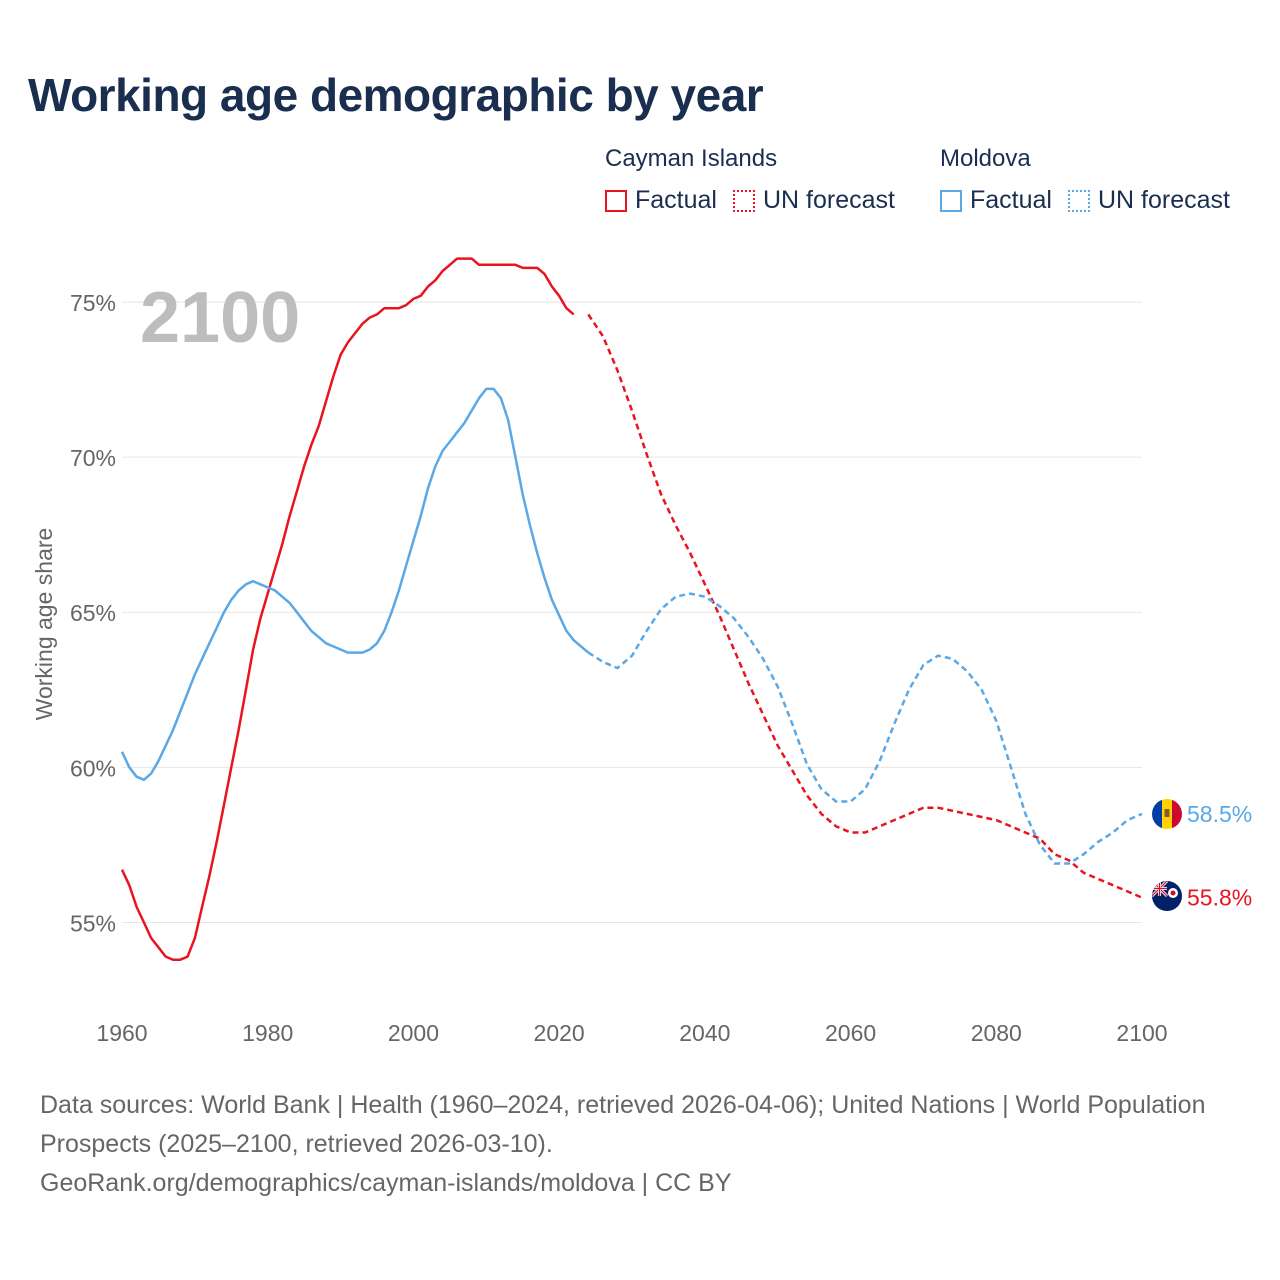 The height and width of the screenshot is (1280, 1280). I want to click on x-tick-label: 2060, so click(850, 1033).